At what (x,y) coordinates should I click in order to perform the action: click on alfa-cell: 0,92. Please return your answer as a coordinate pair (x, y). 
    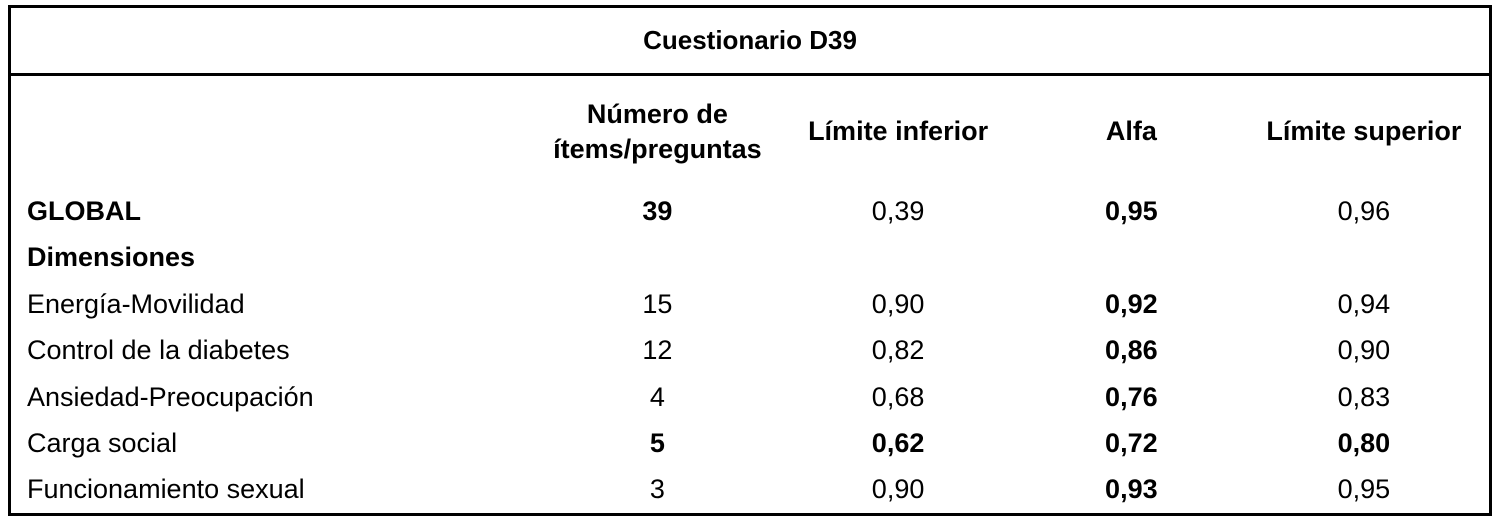
    Looking at the image, I should click on (1131, 303).